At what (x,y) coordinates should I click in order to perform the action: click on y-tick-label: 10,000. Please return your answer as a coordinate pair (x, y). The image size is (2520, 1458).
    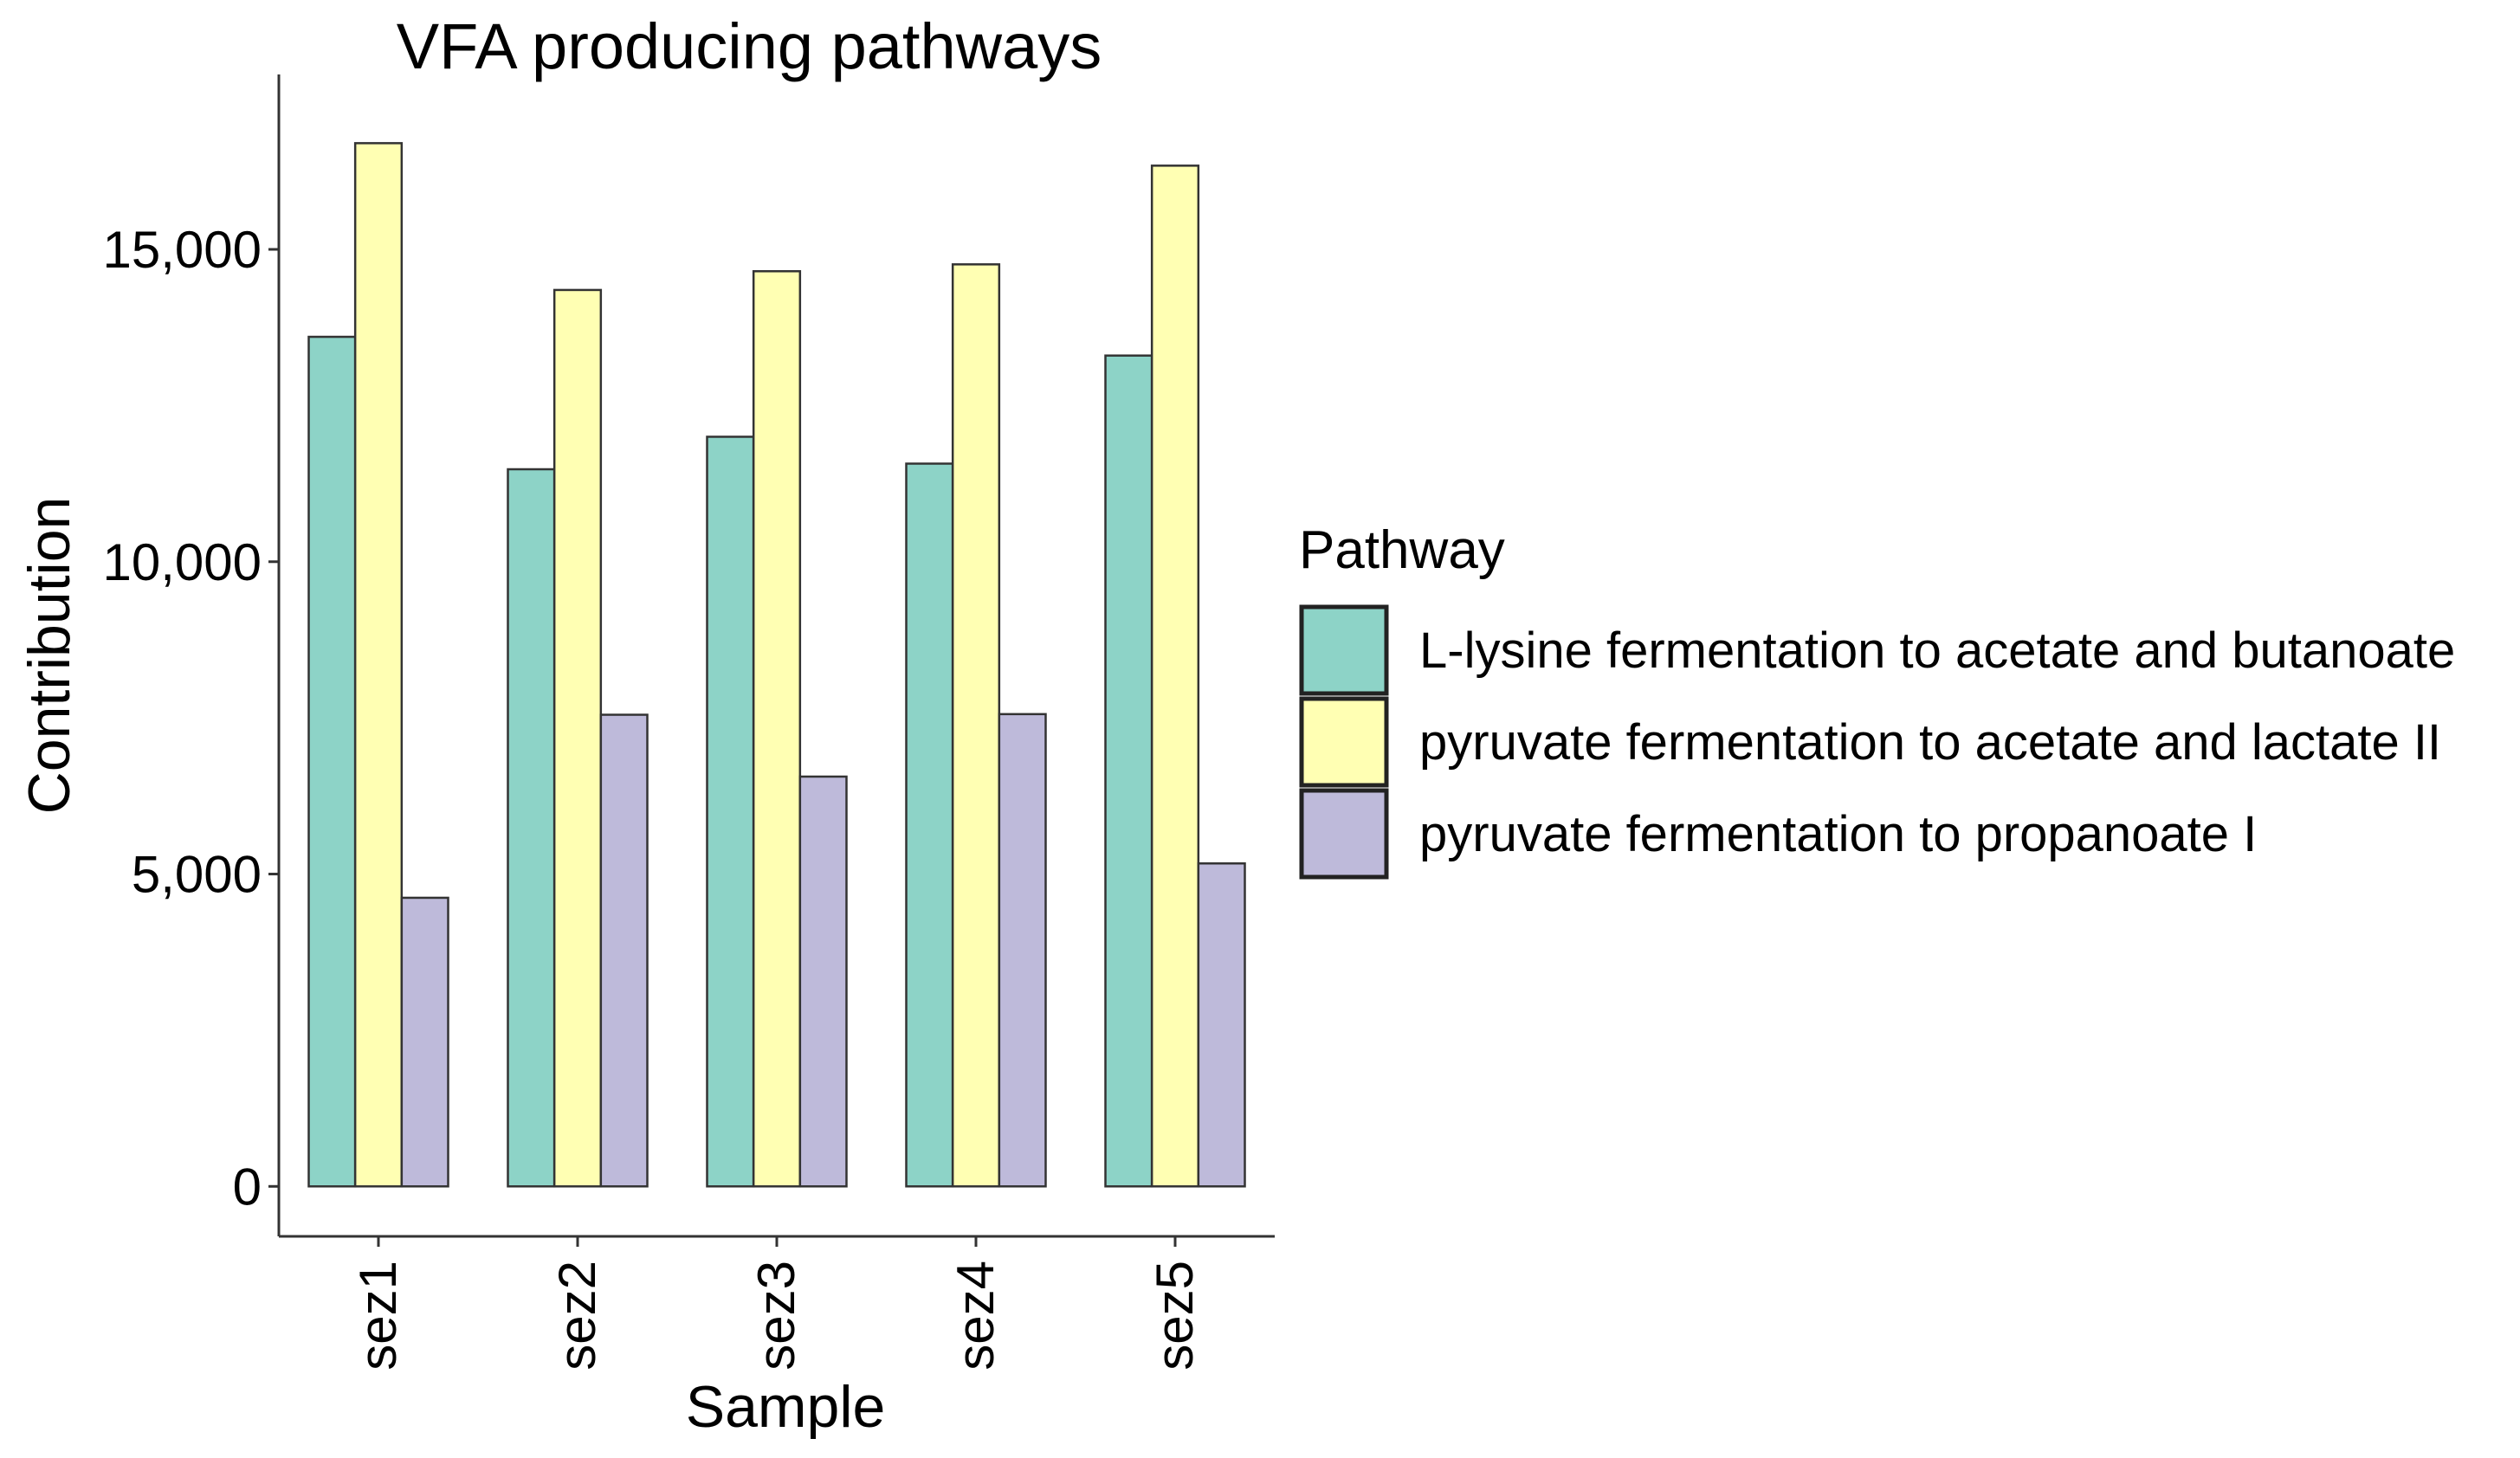
    Looking at the image, I should click on (182, 562).